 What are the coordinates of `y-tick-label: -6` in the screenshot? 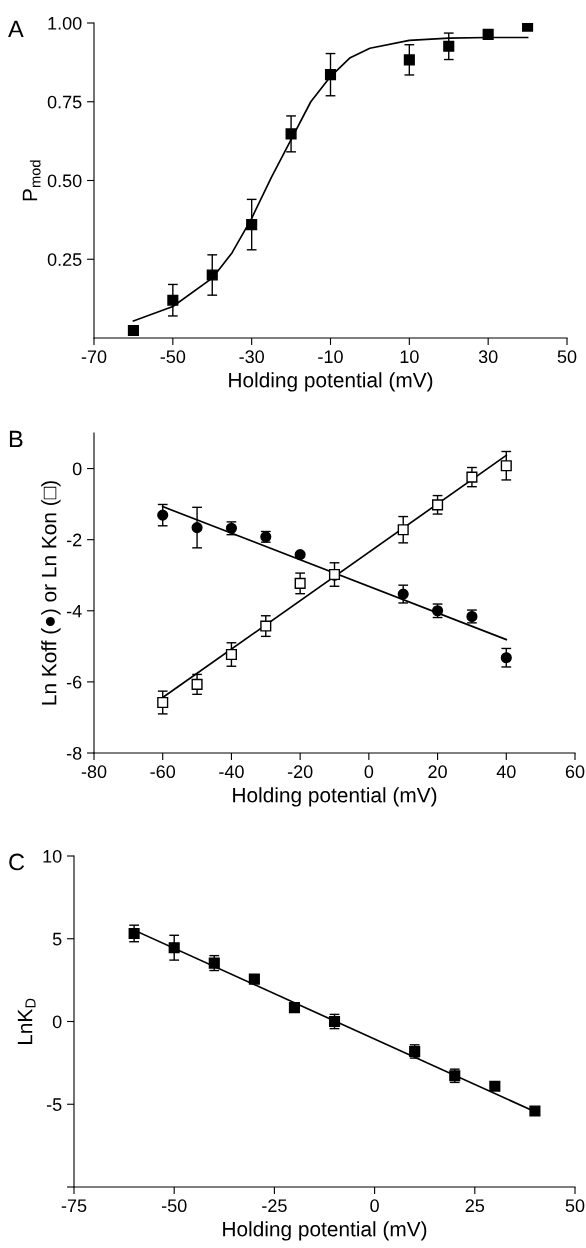 It's located at (74, 682).